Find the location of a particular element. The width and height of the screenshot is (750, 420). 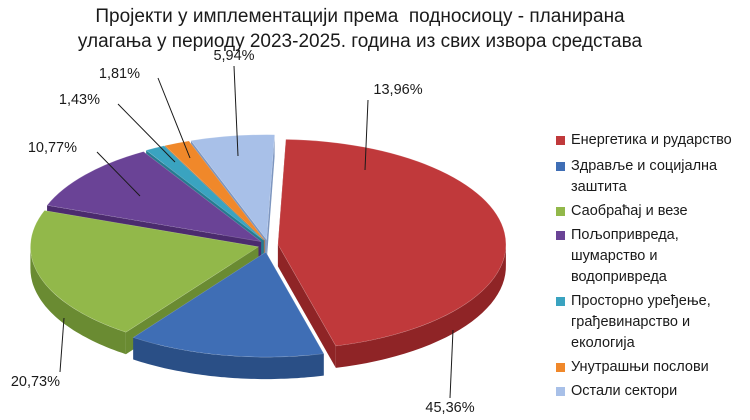

legend-label: Енергетика и рударство is located at coordinates (660, 140).